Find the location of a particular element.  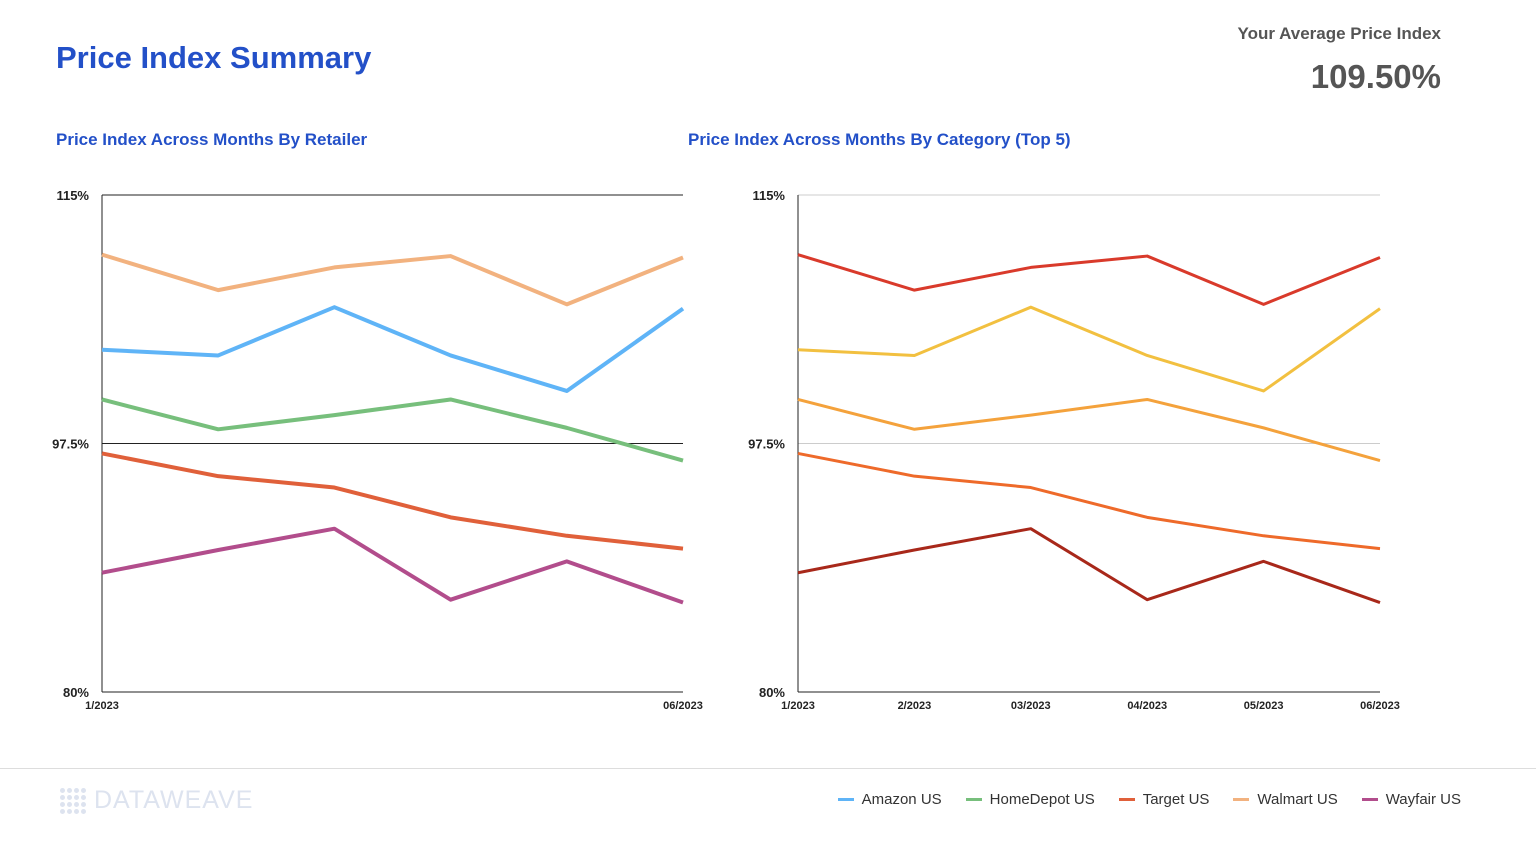

legend-item: Amazon US is located at coordinates (889, 799).